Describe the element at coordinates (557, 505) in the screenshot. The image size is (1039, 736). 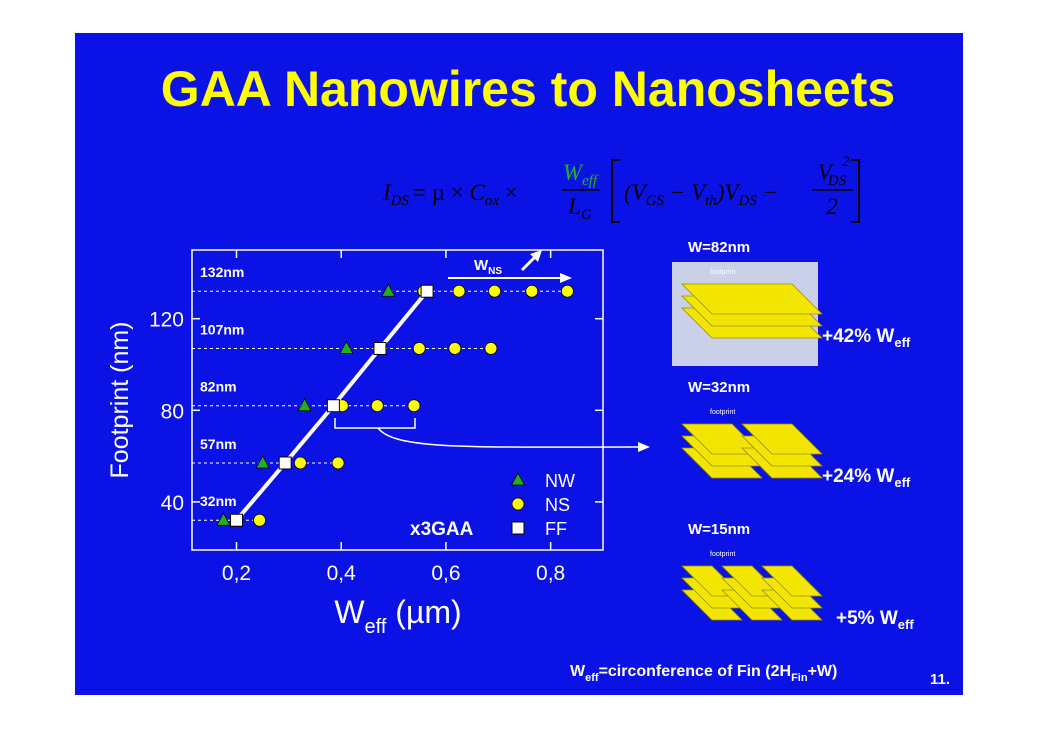
I see `legend-label: NS` at that location.